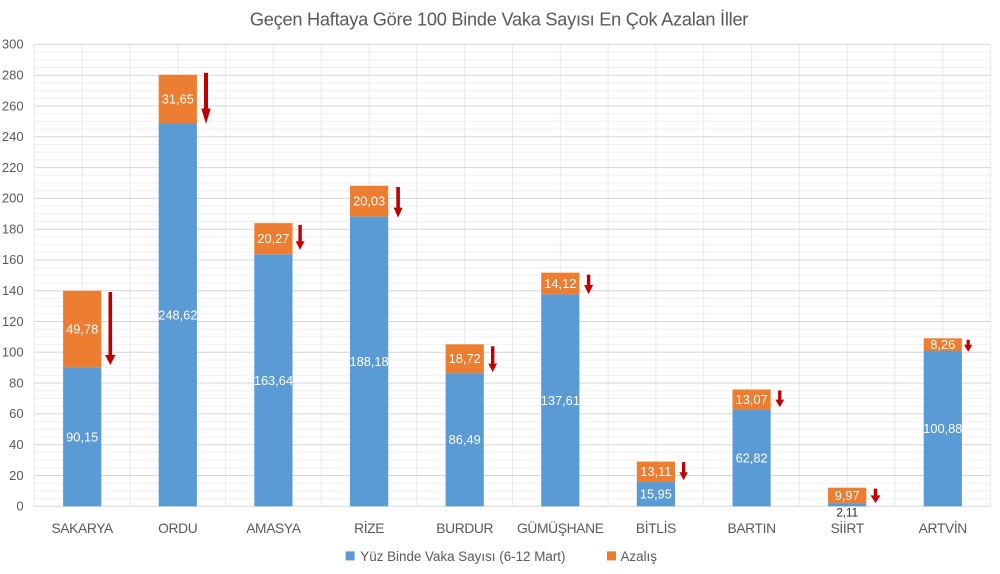  What do you see at coordinates (751, 528) in the screenshot?
I see `svg-text: BARTIN` at bounding box center [751, 528].